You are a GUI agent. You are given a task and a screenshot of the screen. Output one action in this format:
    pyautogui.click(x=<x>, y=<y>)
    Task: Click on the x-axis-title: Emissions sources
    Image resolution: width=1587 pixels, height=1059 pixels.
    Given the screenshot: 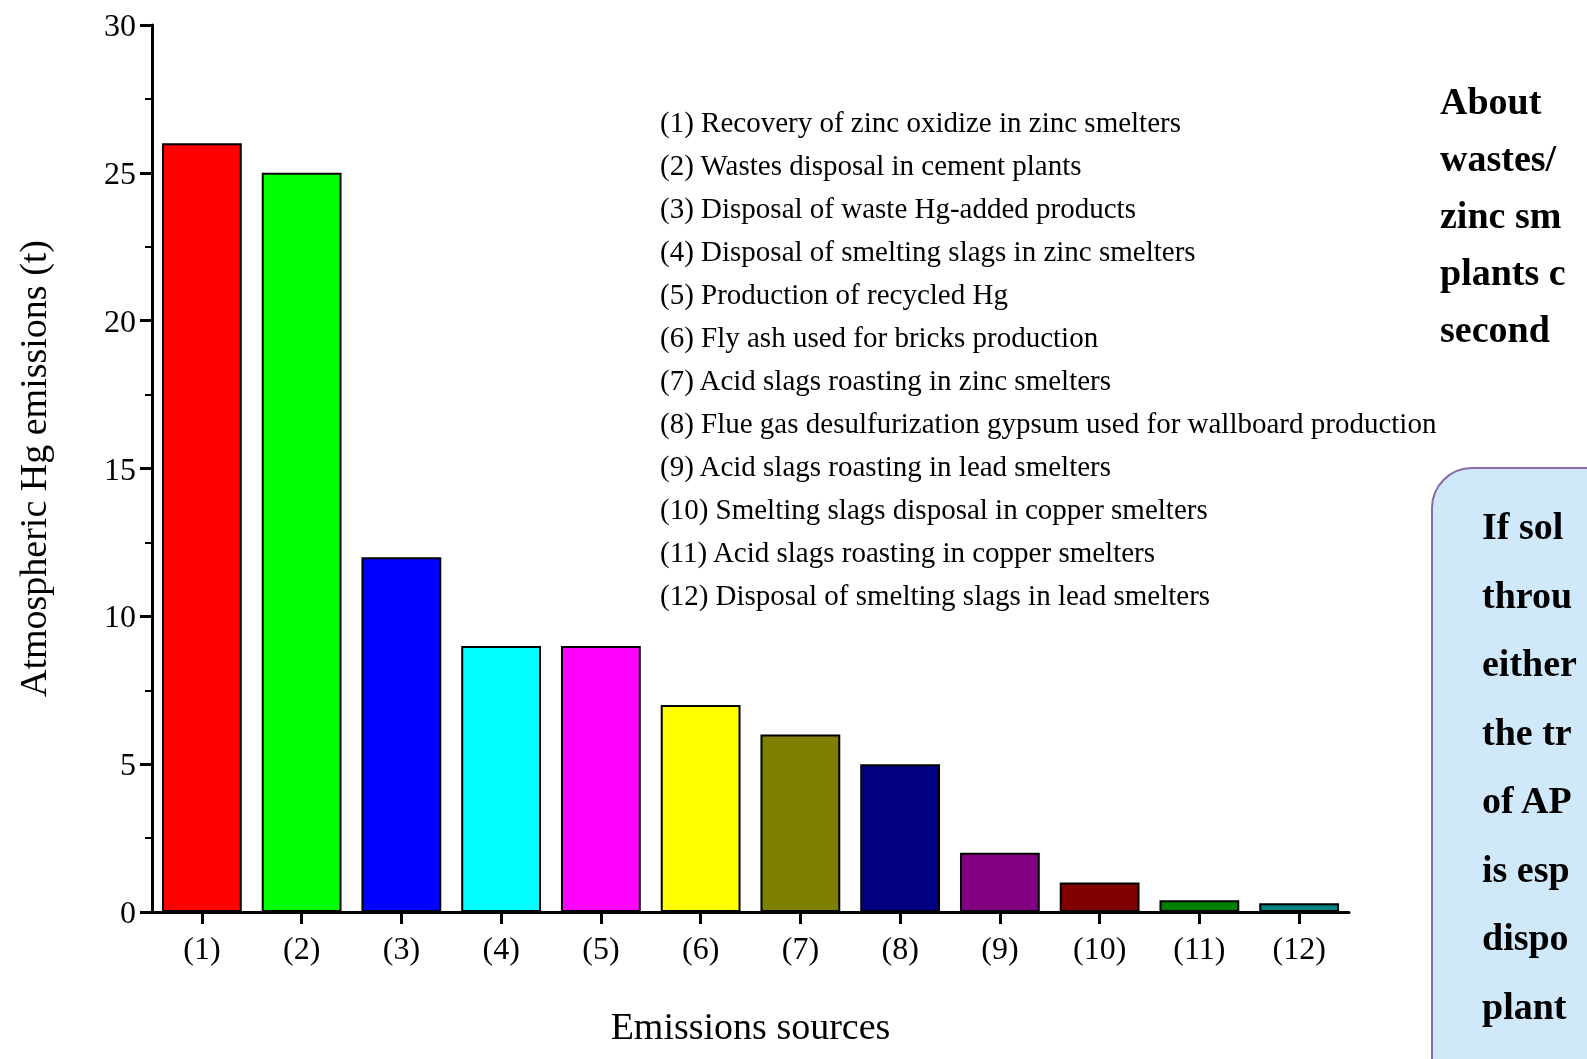 What is the action you would take?
    pyautogui.click(x=750, y=1026)
    